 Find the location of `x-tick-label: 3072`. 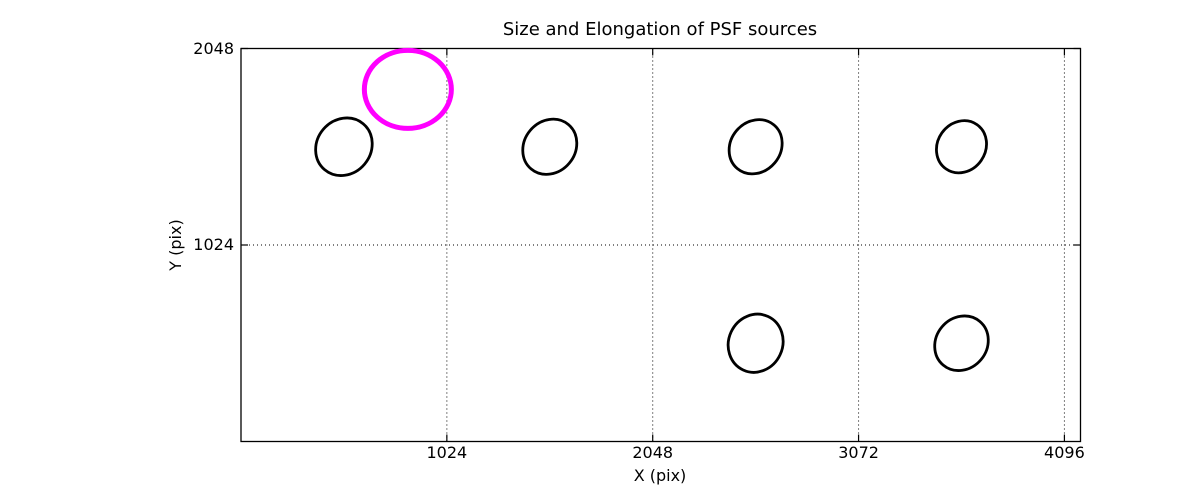

x-tick-label: 3072 is located at coordinates (858, 452).